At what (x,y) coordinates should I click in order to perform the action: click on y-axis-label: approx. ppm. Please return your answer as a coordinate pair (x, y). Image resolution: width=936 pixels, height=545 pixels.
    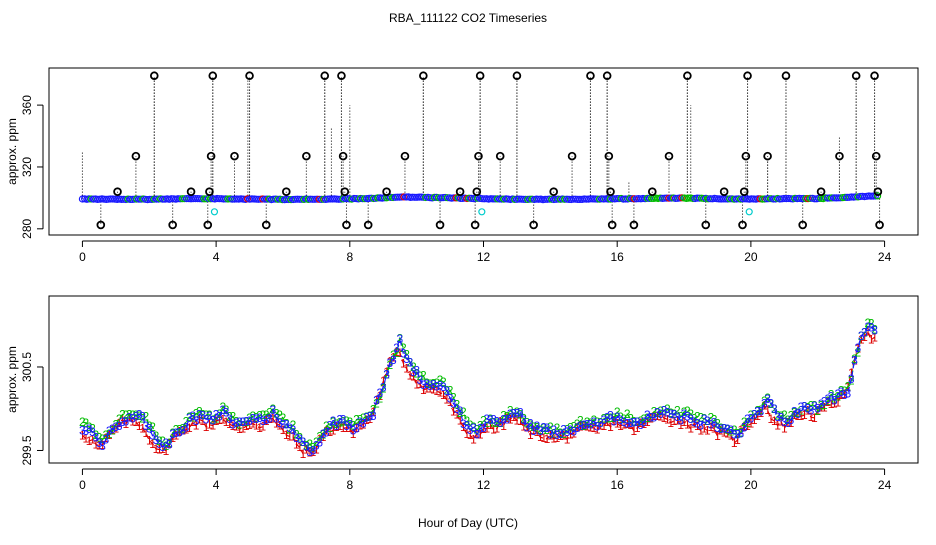
    Looking at the image, I should click on (12, 379).